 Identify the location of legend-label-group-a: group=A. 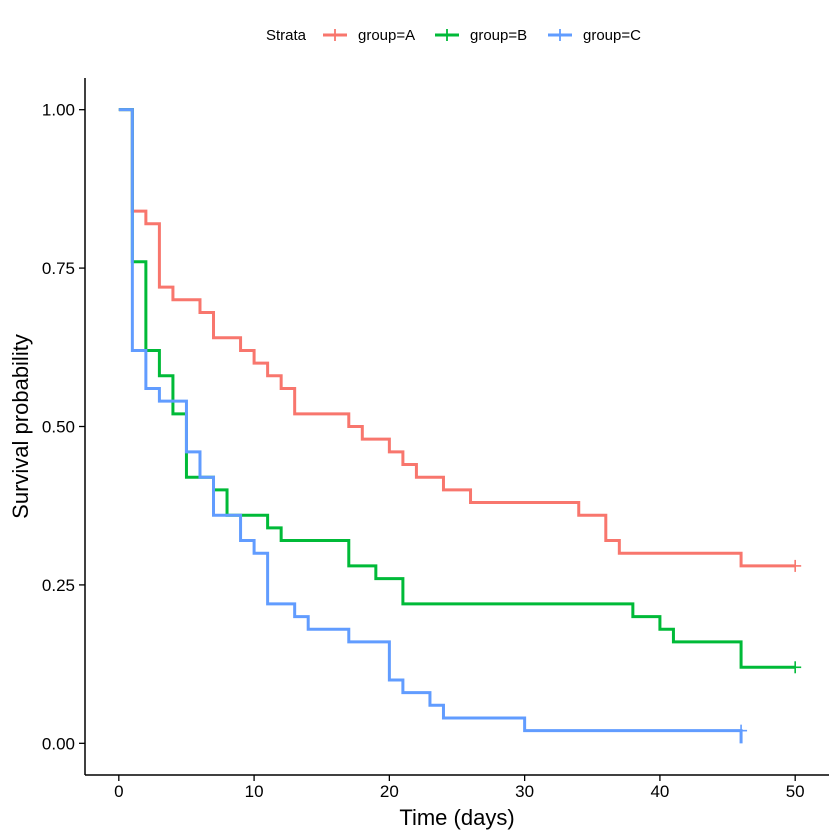
(386, 35).